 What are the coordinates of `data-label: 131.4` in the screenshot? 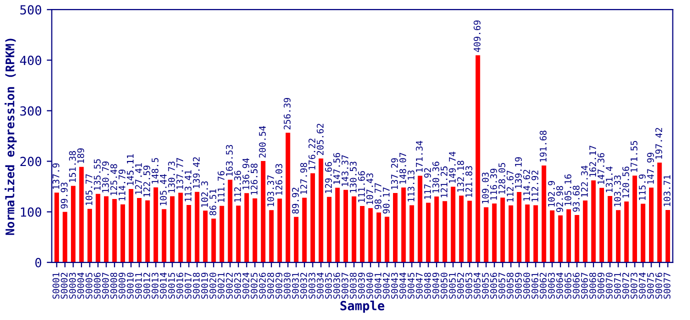 It's located at (609, 179).